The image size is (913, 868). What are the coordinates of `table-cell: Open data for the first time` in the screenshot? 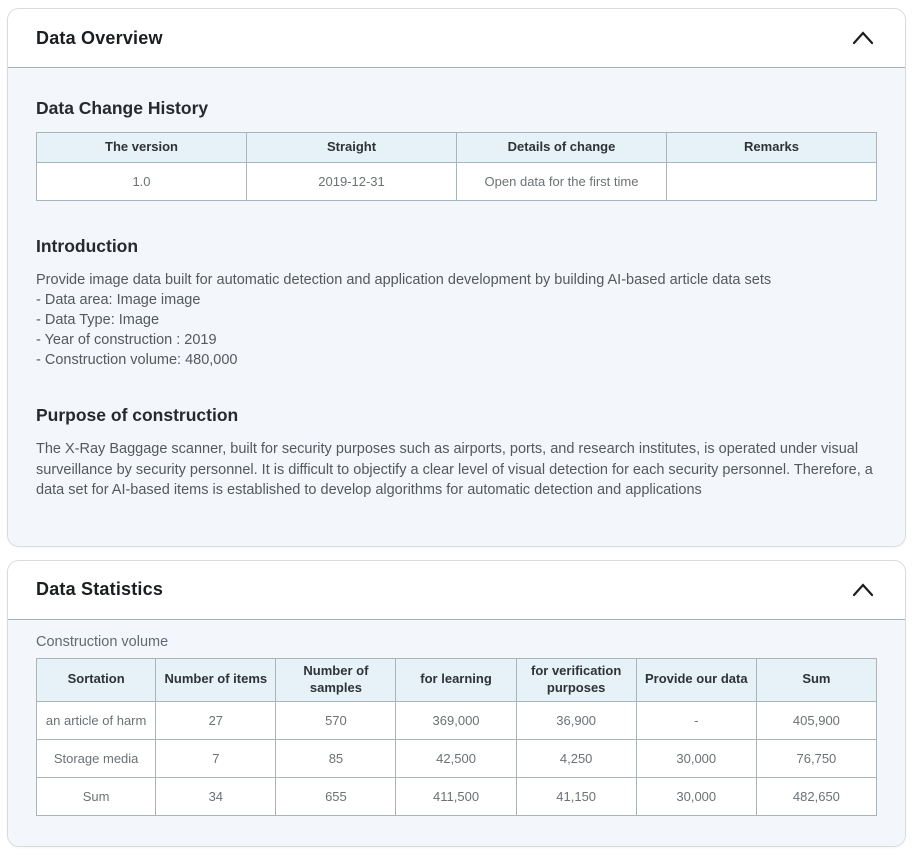 It's located at (561, 181).